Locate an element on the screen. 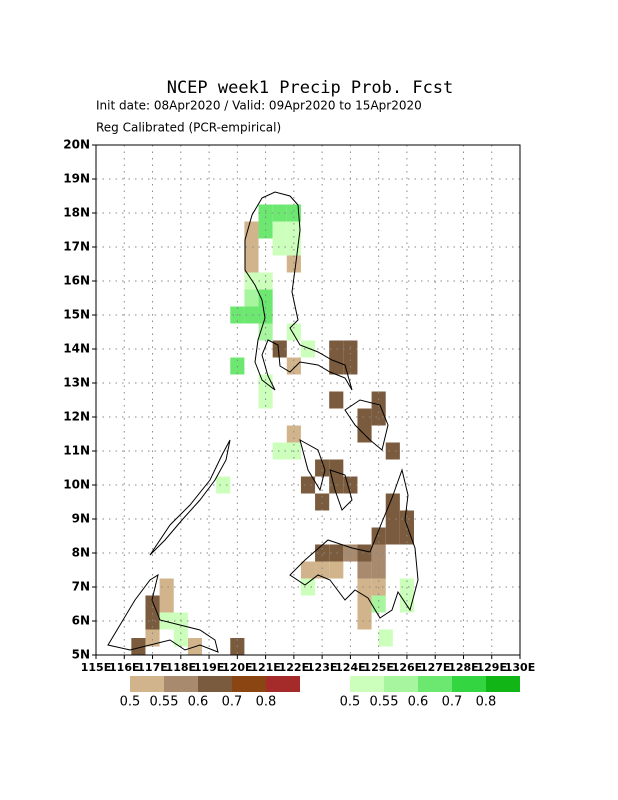 This screenshot has width=618, height=800. x-tick-label: 115E is located at coordinates (96, 667).